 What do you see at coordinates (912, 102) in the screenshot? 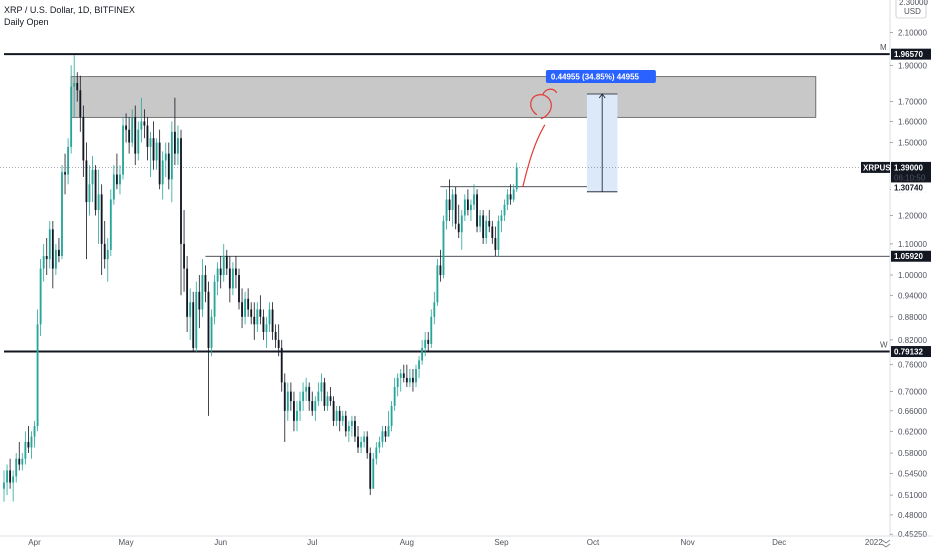
I see `price-tick-label: 1.70000` at bounding box center [912, 102].